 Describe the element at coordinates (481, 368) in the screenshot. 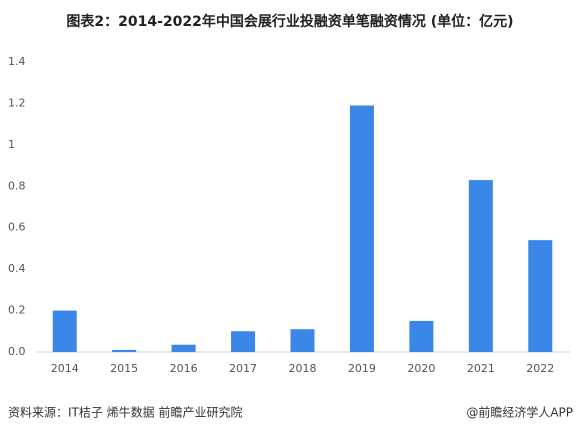

I see `x-tick-label: 2021` at that location.